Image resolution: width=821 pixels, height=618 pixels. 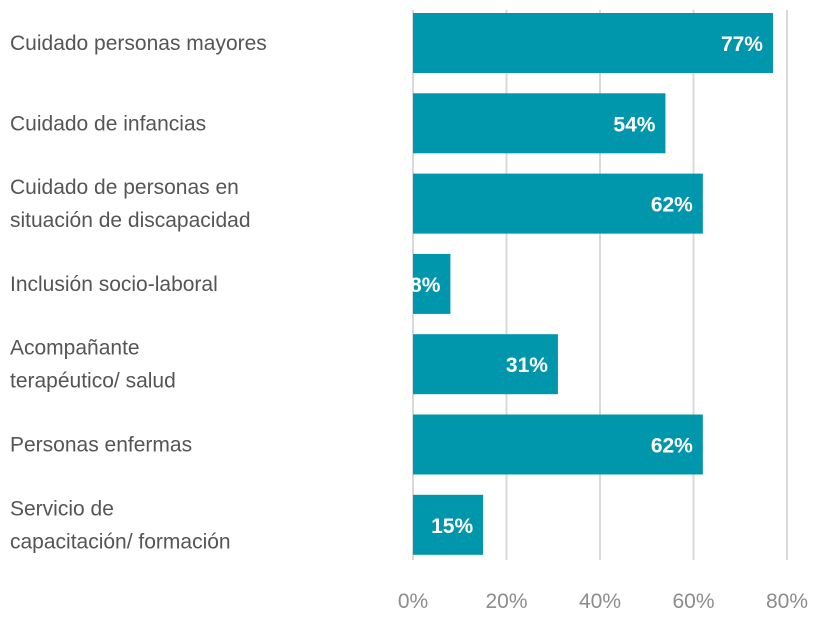 I want to click on data-label: 77%, so click(x=742, y=44).